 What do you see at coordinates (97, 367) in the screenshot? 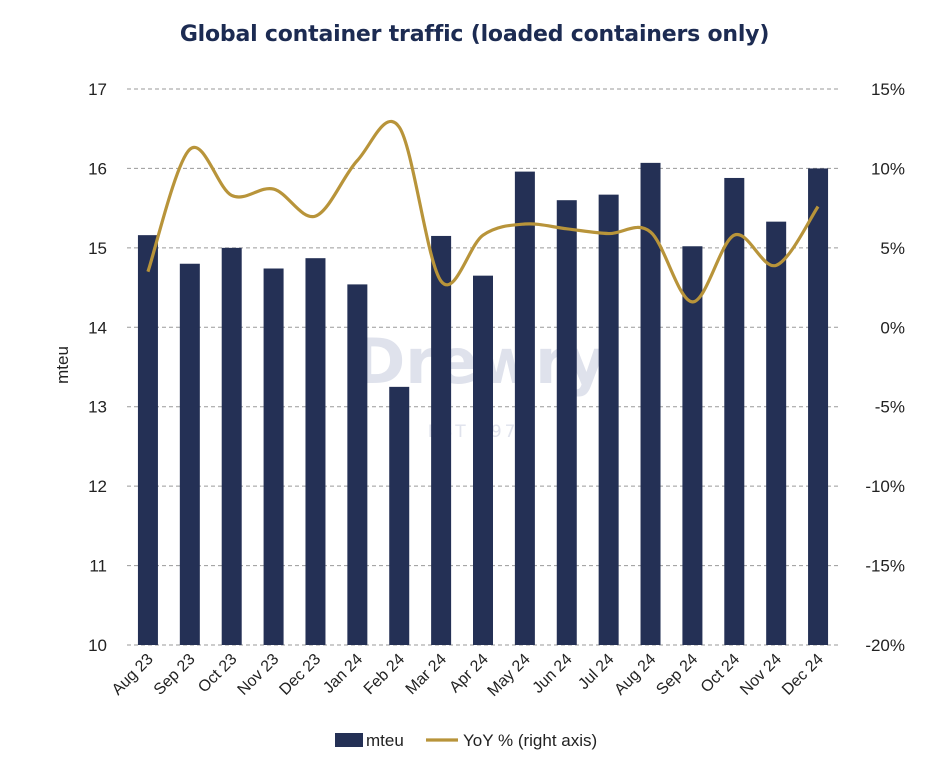
I see `left-axis-ticks: 10 11 12 13 14 15 16 17` at bounding box center [97, 367].